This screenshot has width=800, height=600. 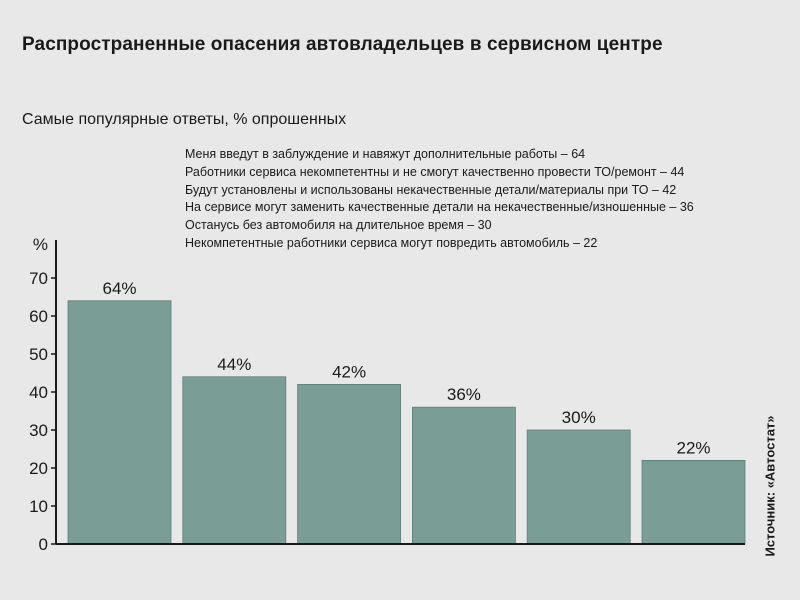 I want to click on y-tick-label: 40, so click(x=38, y=392).